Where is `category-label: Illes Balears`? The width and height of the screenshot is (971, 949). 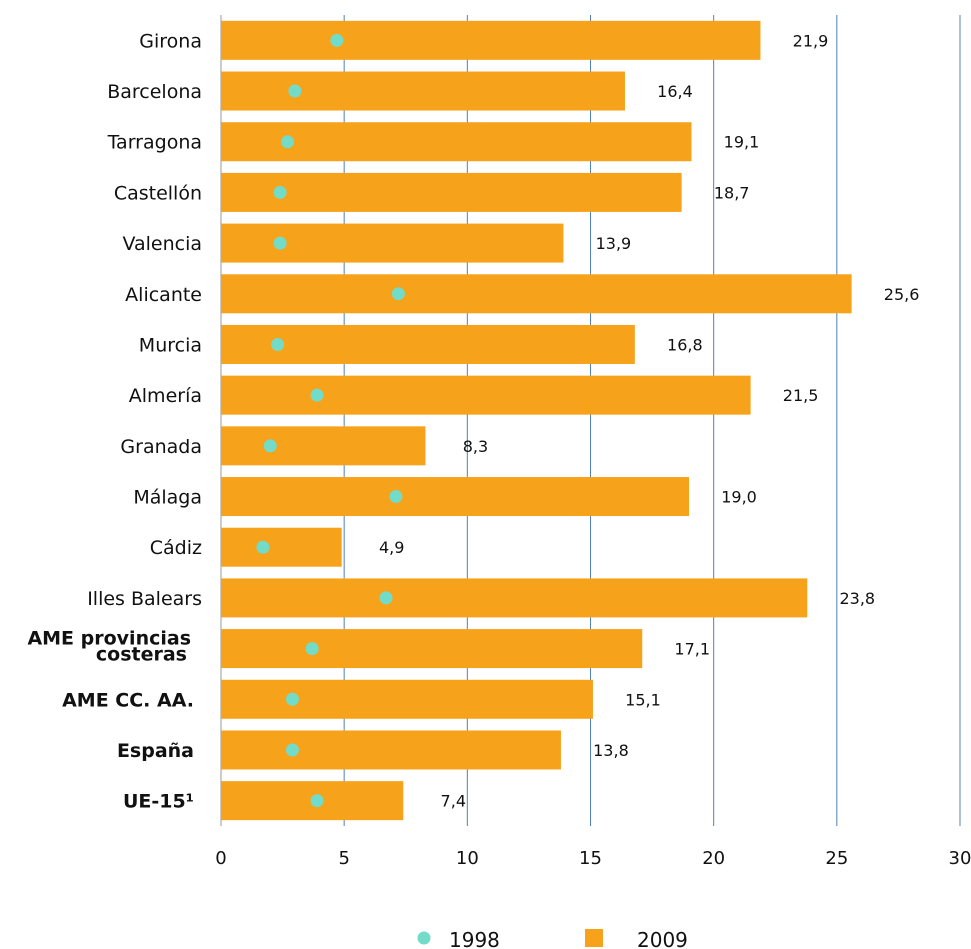
category-label: Illes Balears is located at coordinates (144, 599).